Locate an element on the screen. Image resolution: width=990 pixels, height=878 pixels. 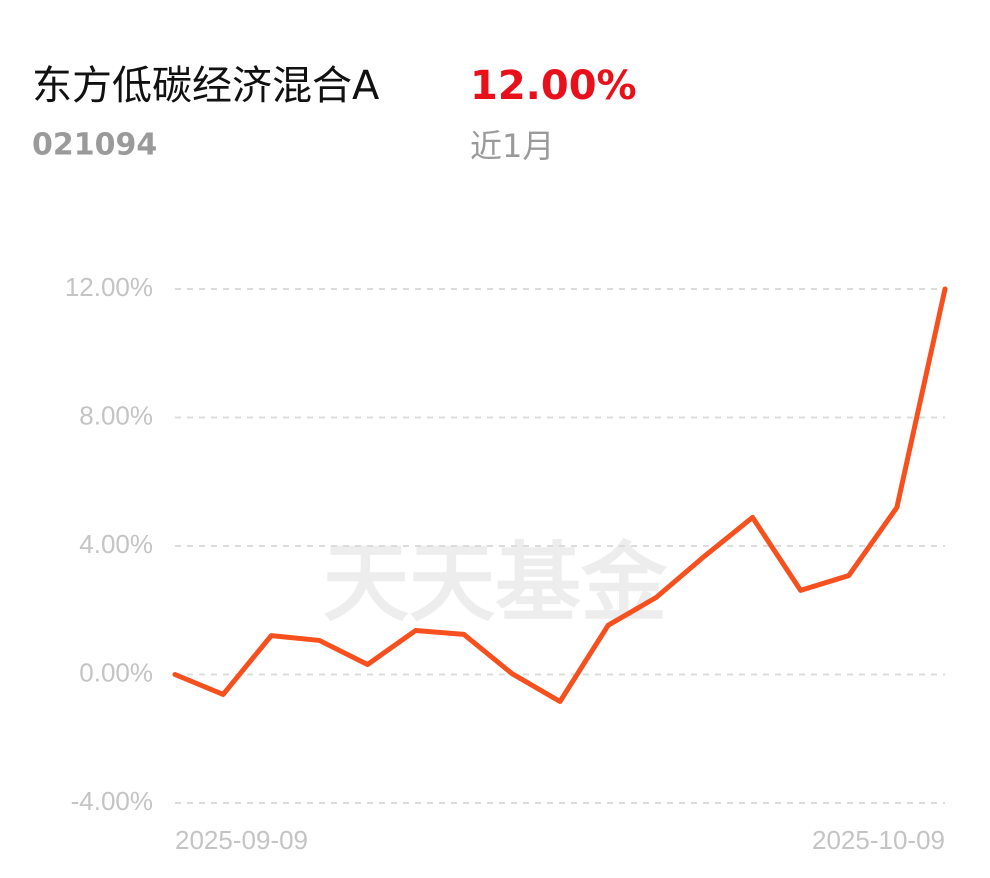
y-tick-label: 0.00% is located at coordinates (116, 672).